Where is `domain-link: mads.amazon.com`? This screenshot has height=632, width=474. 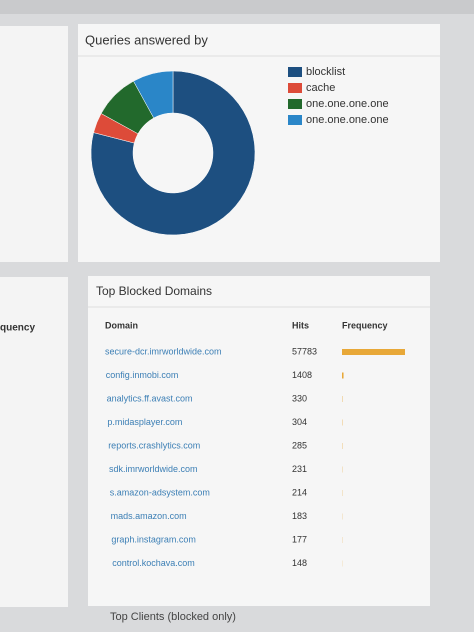
domain-link: mads.amazon.com is located at coordinates (149, 516).